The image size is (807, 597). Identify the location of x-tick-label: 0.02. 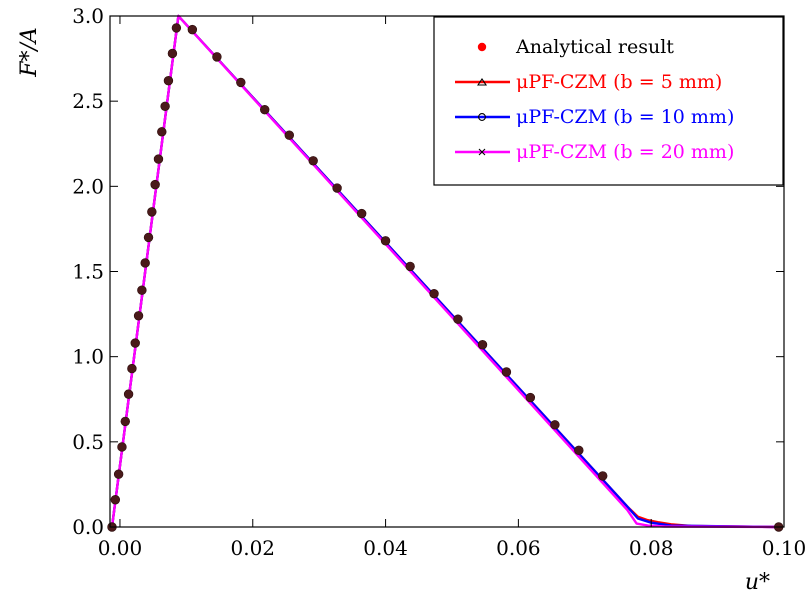
(253, 548).